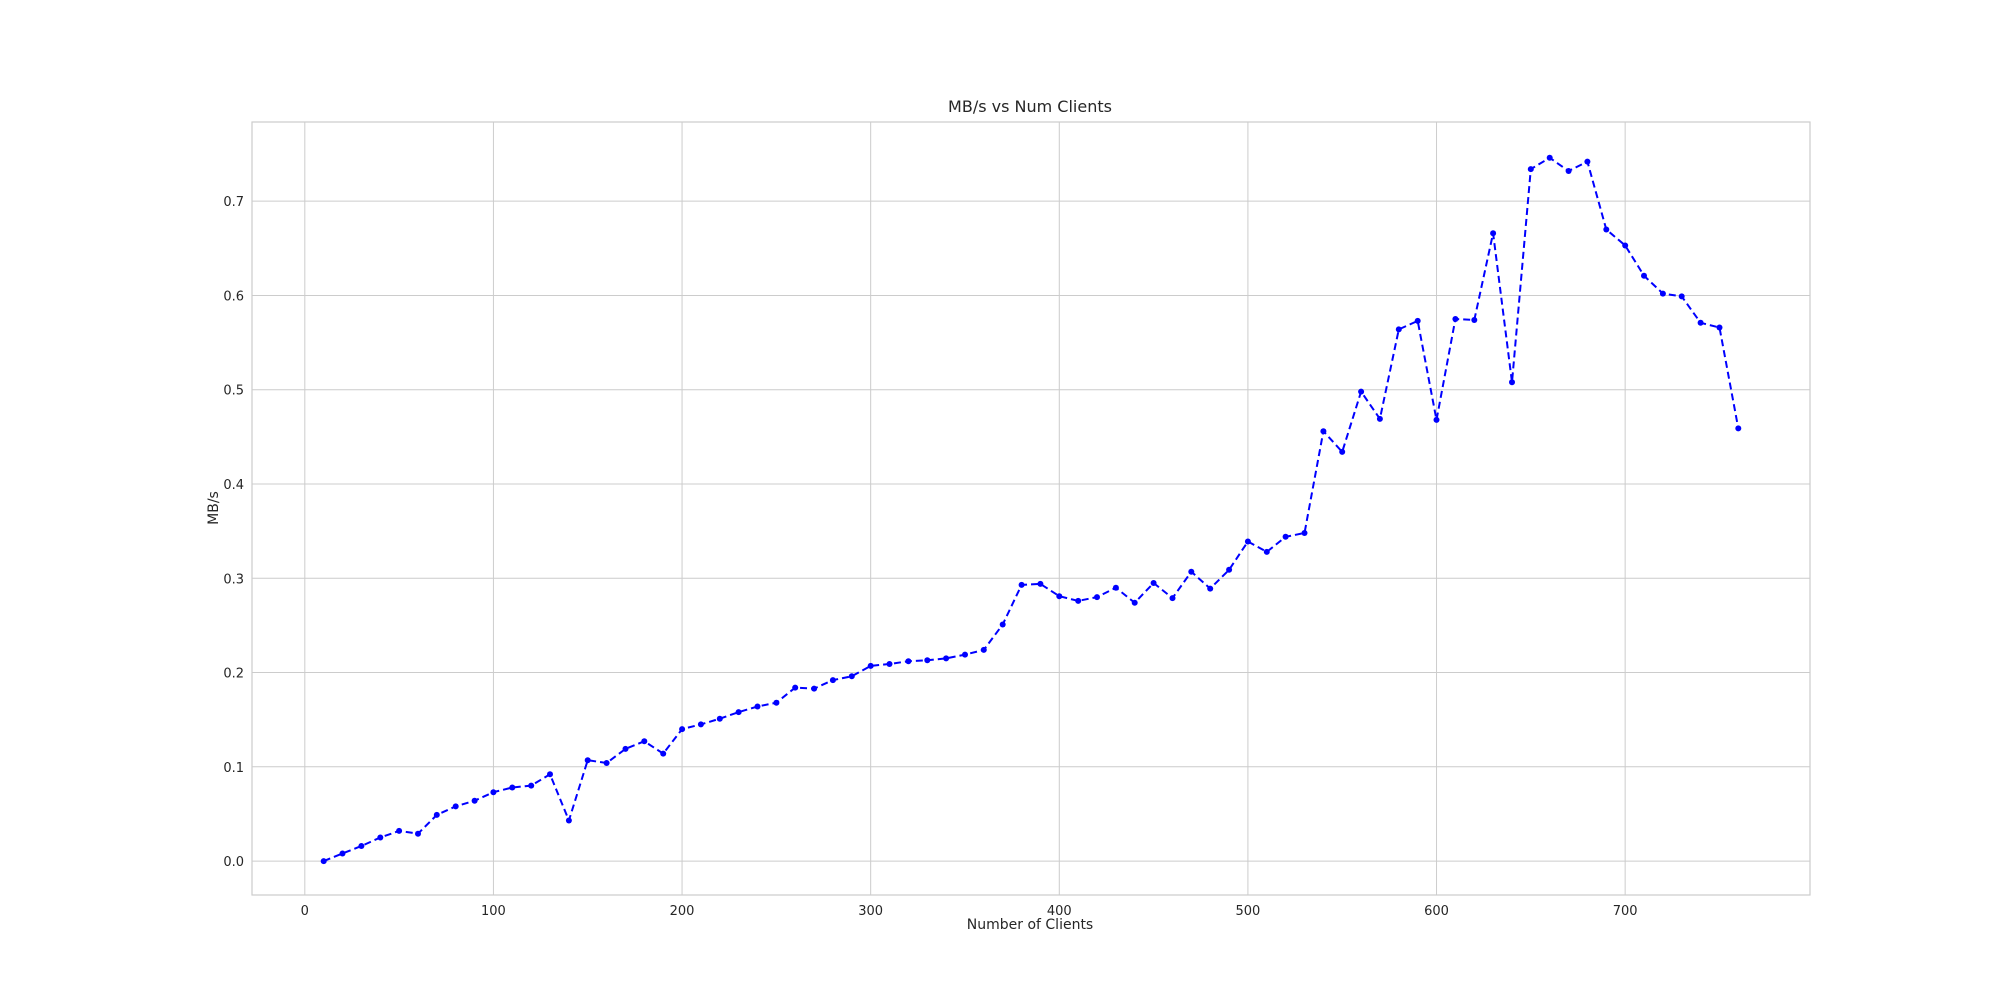  What do you see at coordinates (233, 485) in the screenshot?
I see `y-tick-label: 0.4` at bounding box center [233, 485].